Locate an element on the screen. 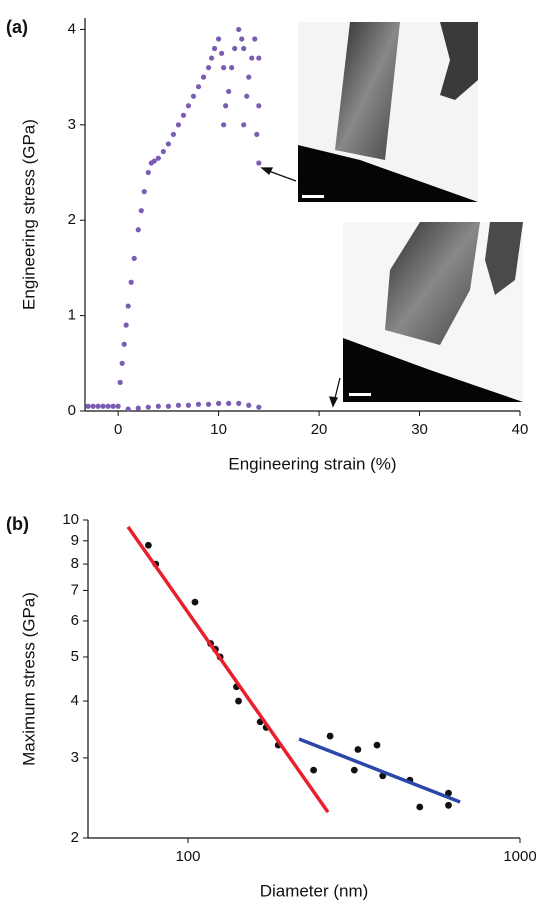 The width and height of the screenshot is (536, 904). x-tick-label: 30 is located at coordinates (419, 429).